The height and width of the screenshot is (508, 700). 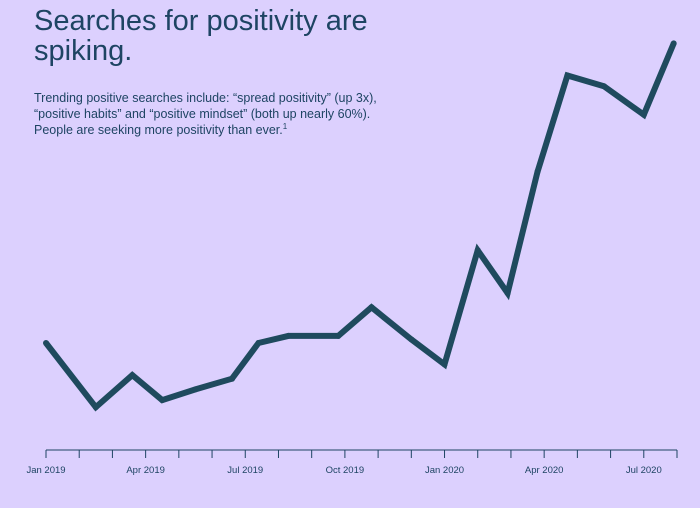 I want to click on x-tick-label: Oct 2019, so click(x=345, y=470).